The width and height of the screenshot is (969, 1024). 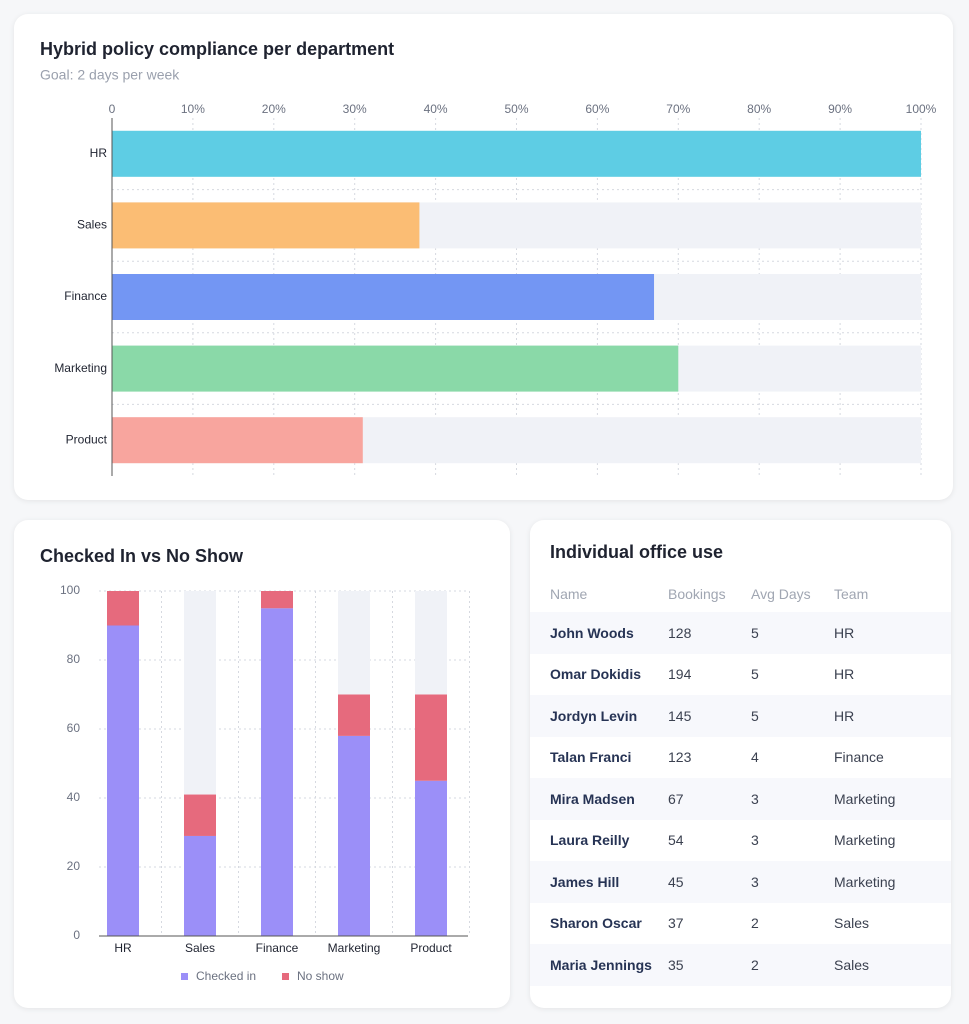 What do you see at coordinates (585, 881) in the screenshot?
I see `table-cell: James Hill` at bounding box center [585, 881].